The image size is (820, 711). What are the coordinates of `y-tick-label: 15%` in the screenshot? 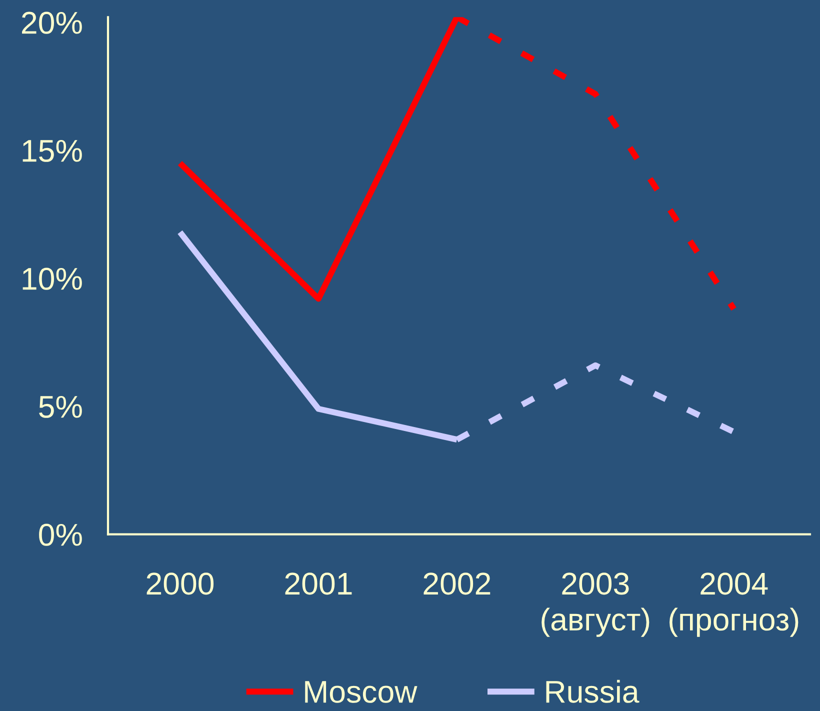 It's located at (52, 151).